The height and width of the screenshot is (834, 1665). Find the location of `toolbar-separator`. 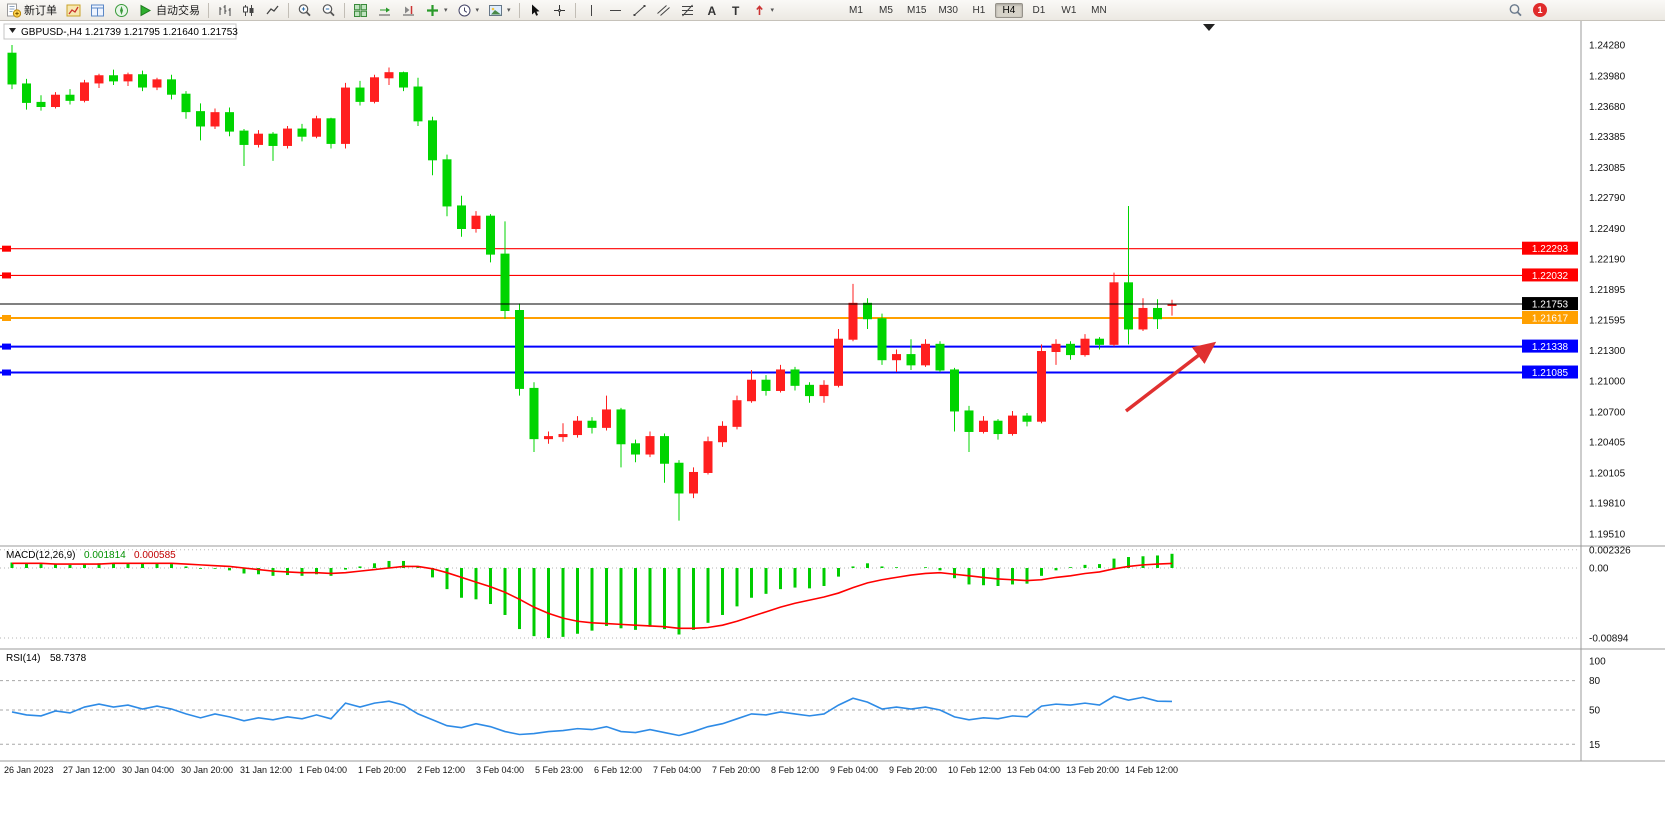

toolbar-separator is located at coordinates (208, 10).